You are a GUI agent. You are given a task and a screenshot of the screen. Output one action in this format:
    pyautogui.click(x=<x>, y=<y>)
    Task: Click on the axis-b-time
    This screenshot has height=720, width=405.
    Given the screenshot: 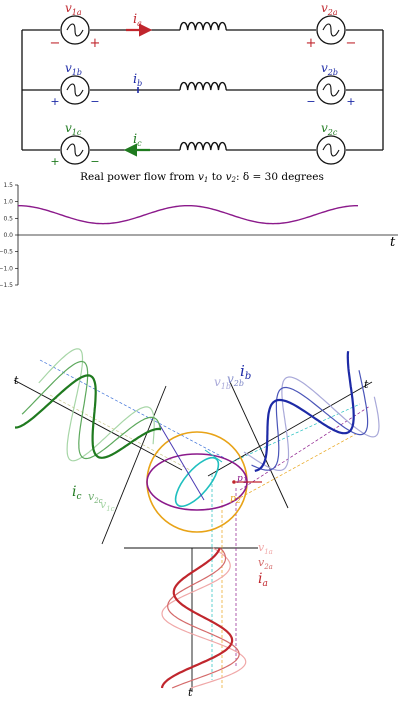 What is the action you would take?
    pyautogui.click(x=290, y=429)
    